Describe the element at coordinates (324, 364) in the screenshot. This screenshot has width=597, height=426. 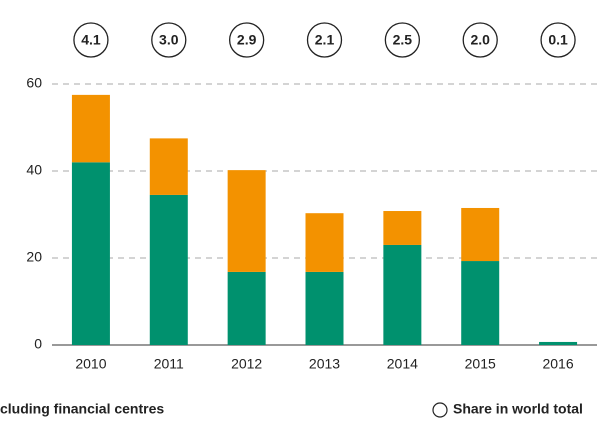
I see `x-tick-label: 2013` at that location.